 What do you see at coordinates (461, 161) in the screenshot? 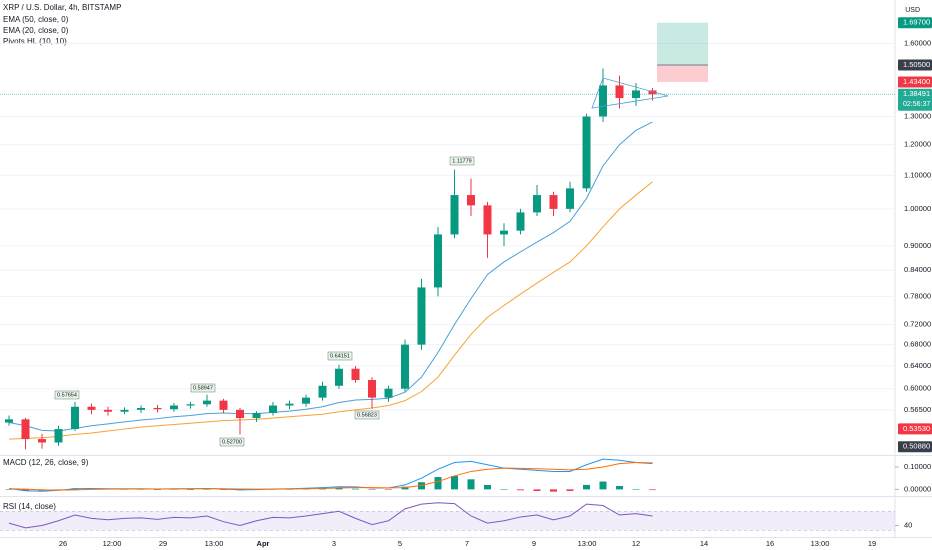
I see `pivot-label: 1.11779` at bounding box center [461, 161].